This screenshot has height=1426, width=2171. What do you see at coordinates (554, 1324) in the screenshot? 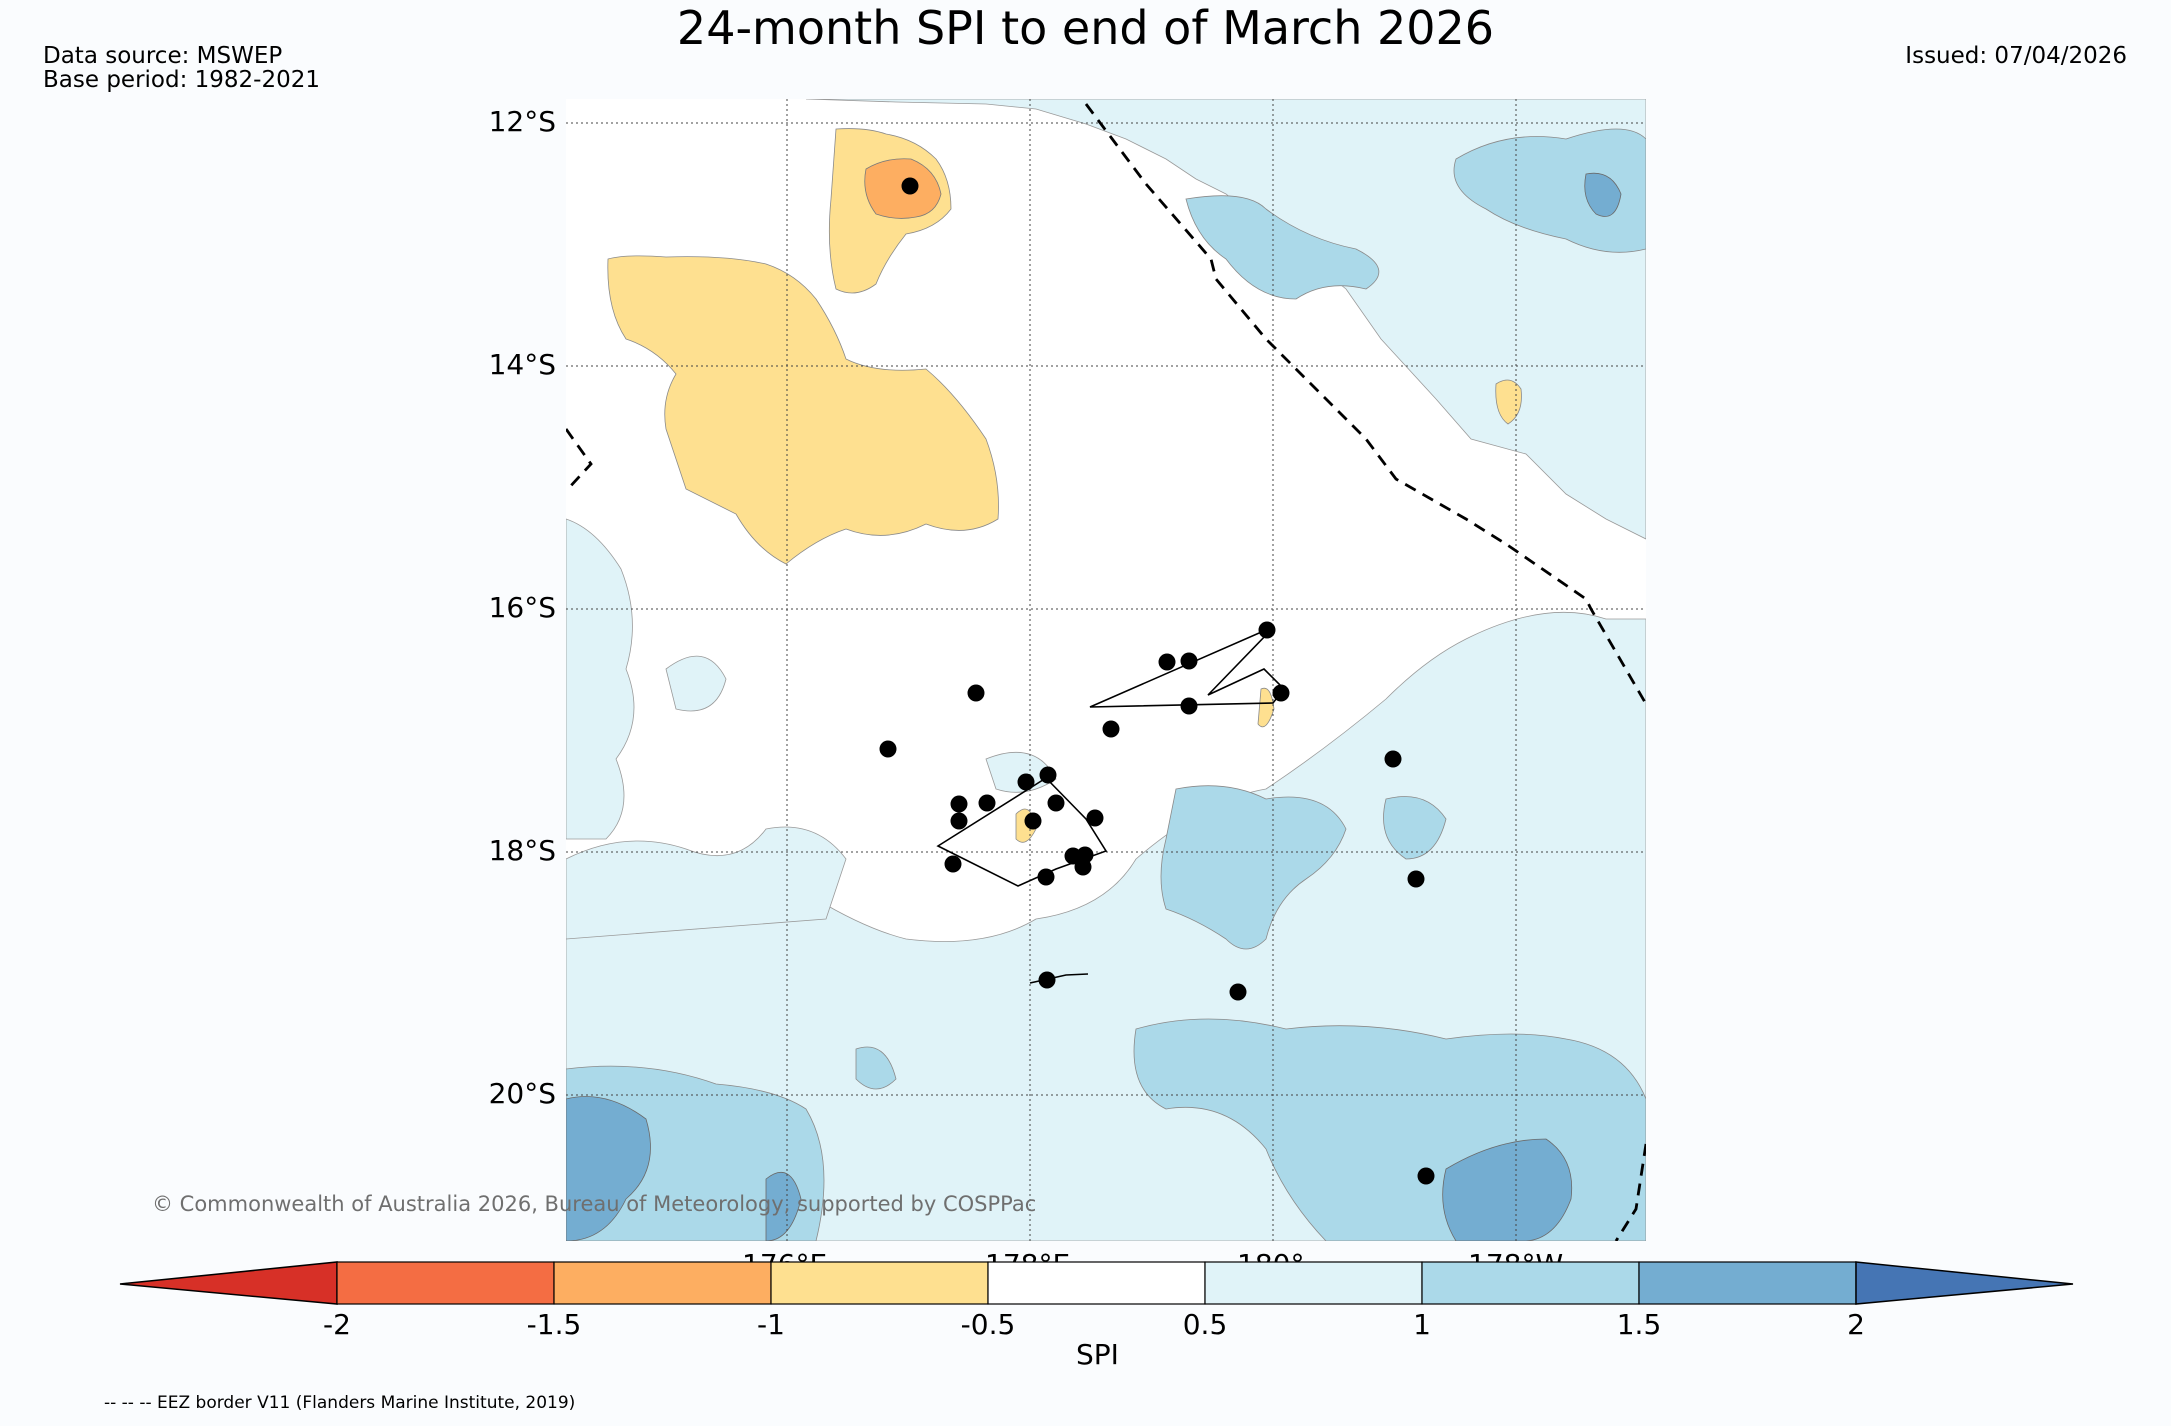
I see `colorbar-tick: -1.5` at bounding box center [554, 1324].